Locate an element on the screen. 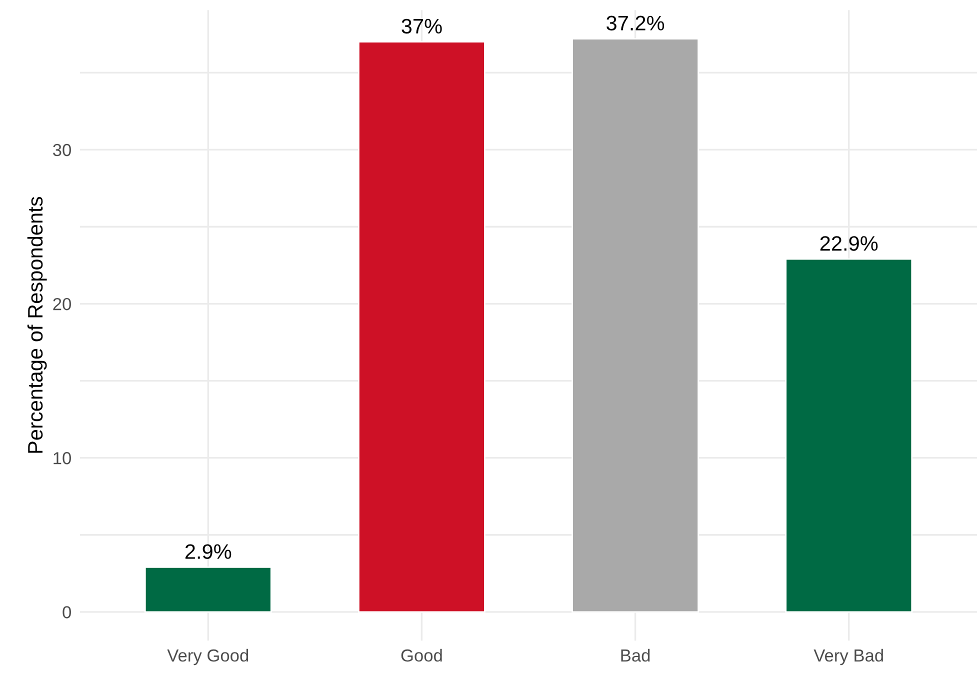 This screenshot has height=675, width=977. x-tick-label: Very Bad is located at coordinates (848, 657).